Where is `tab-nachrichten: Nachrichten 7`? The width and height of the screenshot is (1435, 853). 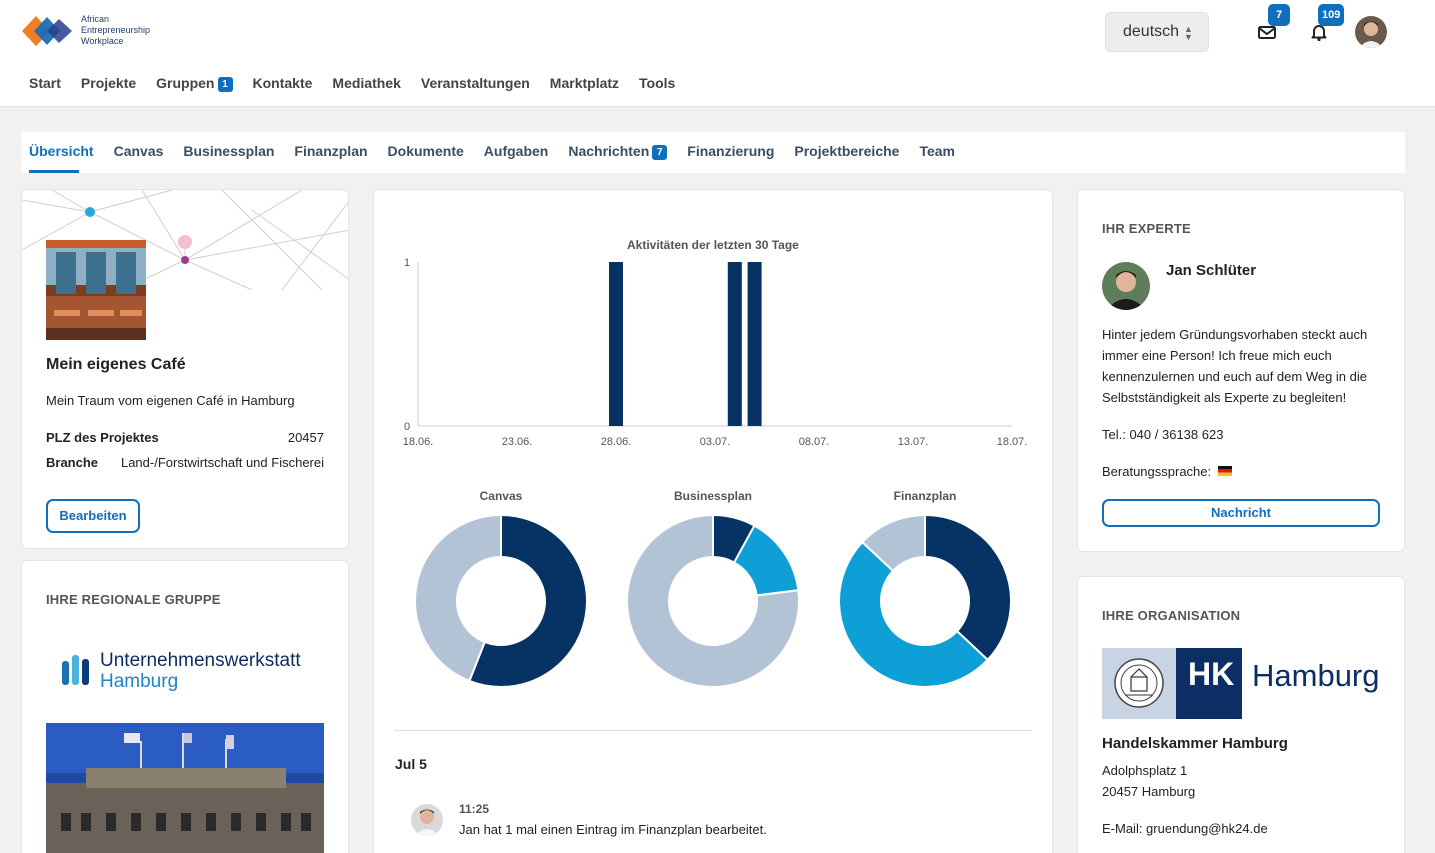 tab-nachrichten: Nachrichten 7 is located at coordinates (618, 151).